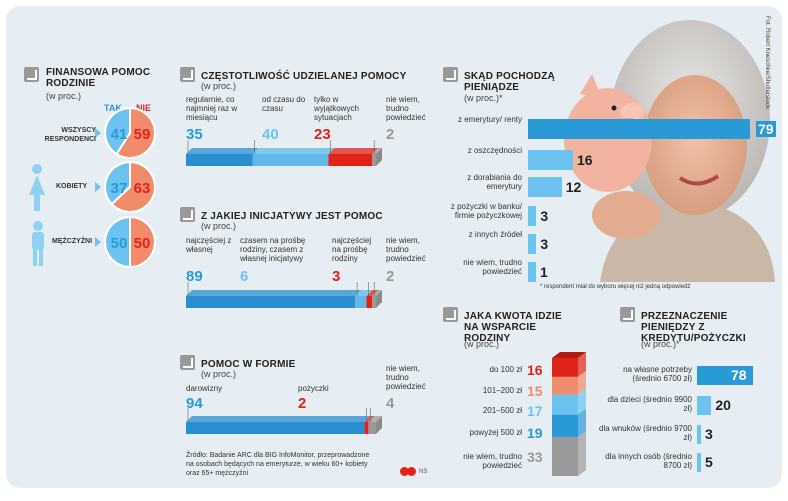 The width and height of the screenshot is (788, 501). I want to click on amount-value: 17, so click(535, 411).